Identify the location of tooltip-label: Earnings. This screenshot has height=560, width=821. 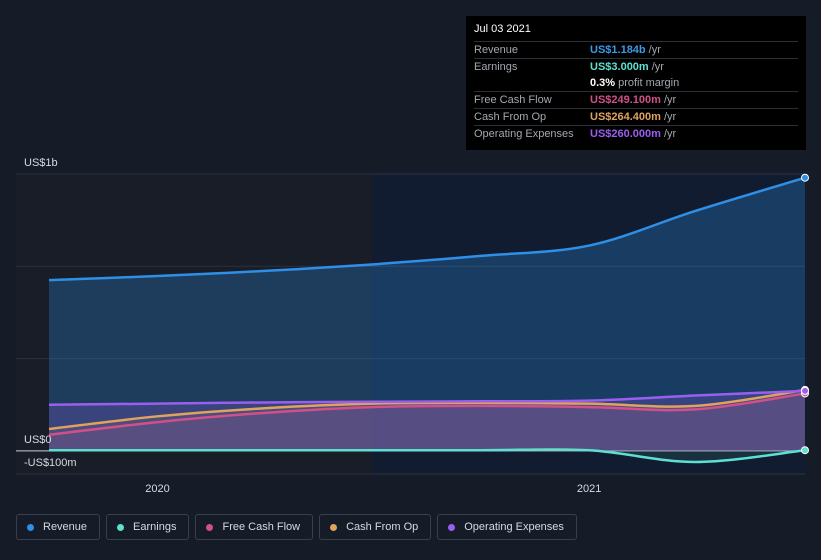
(496, 67).